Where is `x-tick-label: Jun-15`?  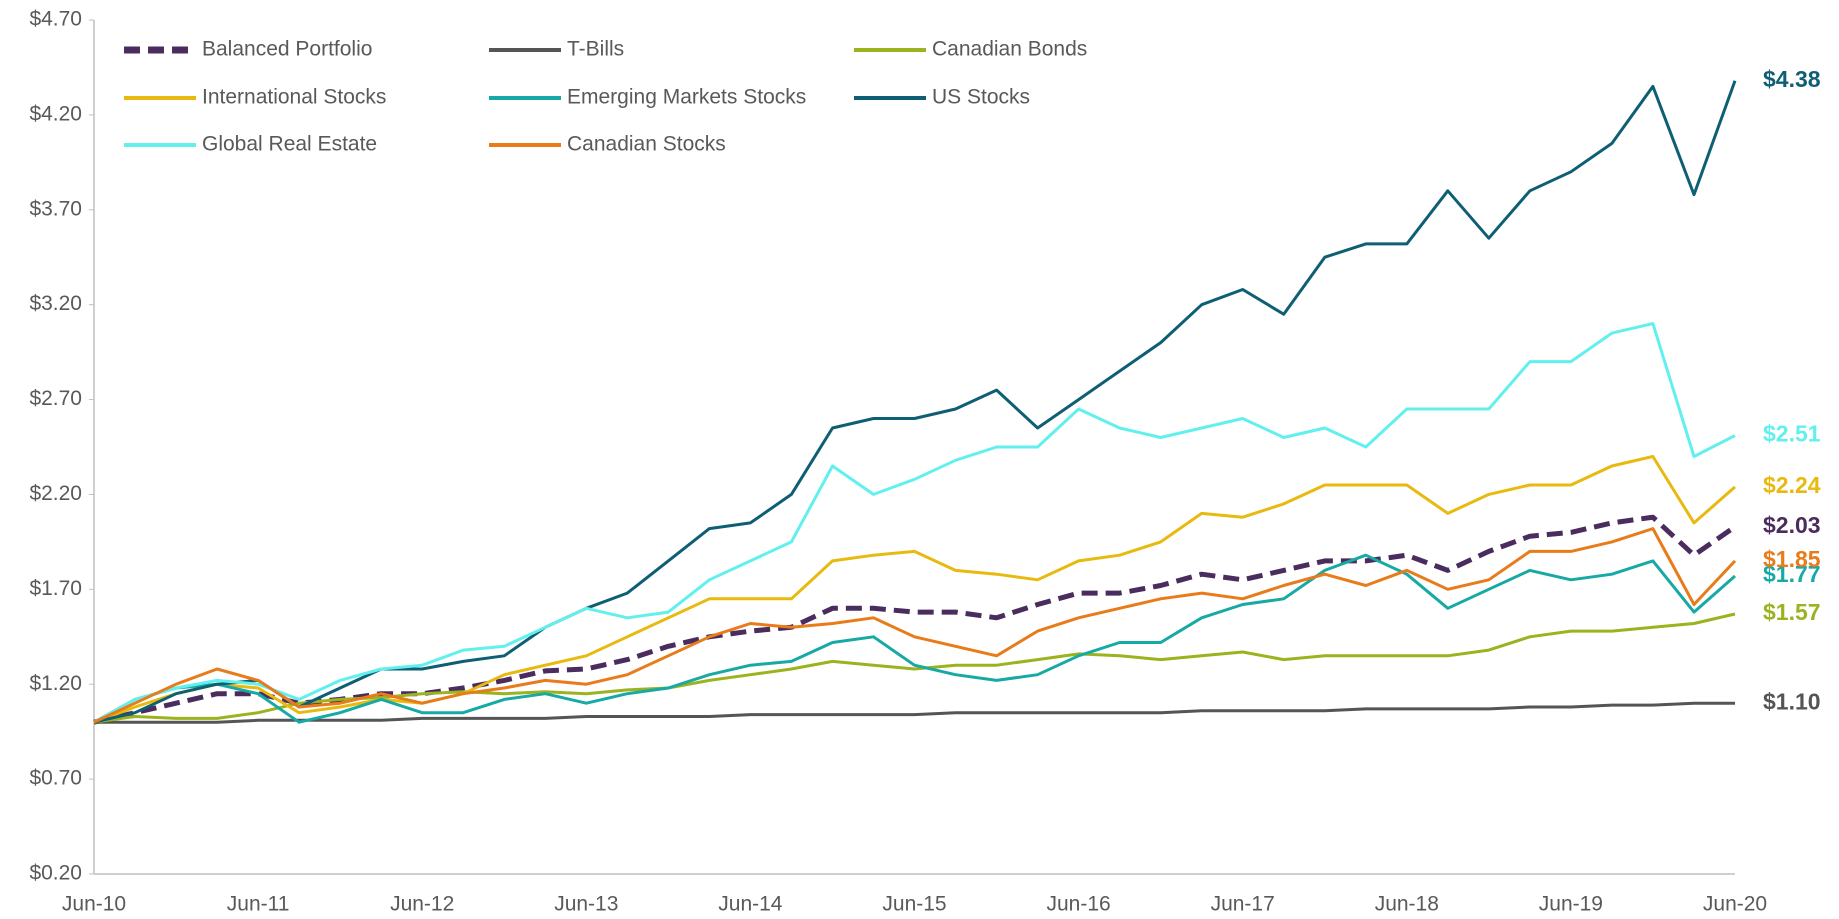
x-tick-label: Jun-15 is located at coordinates (914, 903).